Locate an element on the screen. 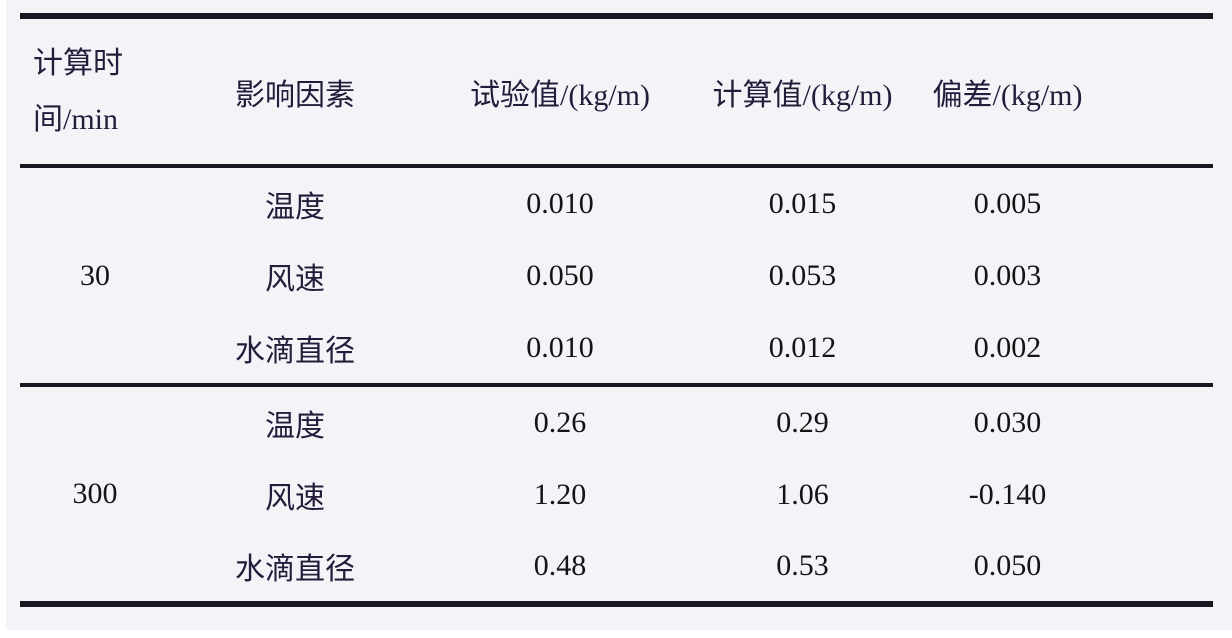 The width and height of the screenshot is (1232, 638). calc-value-cell: 1.06 is located at coordinates (802, 494).